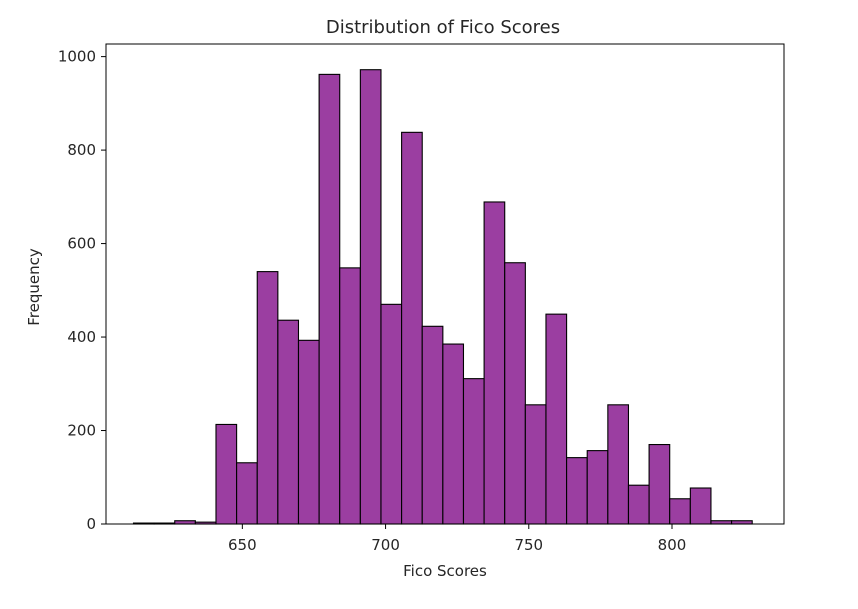 Image resolution: width=858 pixels, height=609 pixels. Describe the element at coordinates (672, 545) in the screenshot. I see `x-tick-label: 800` at that location.